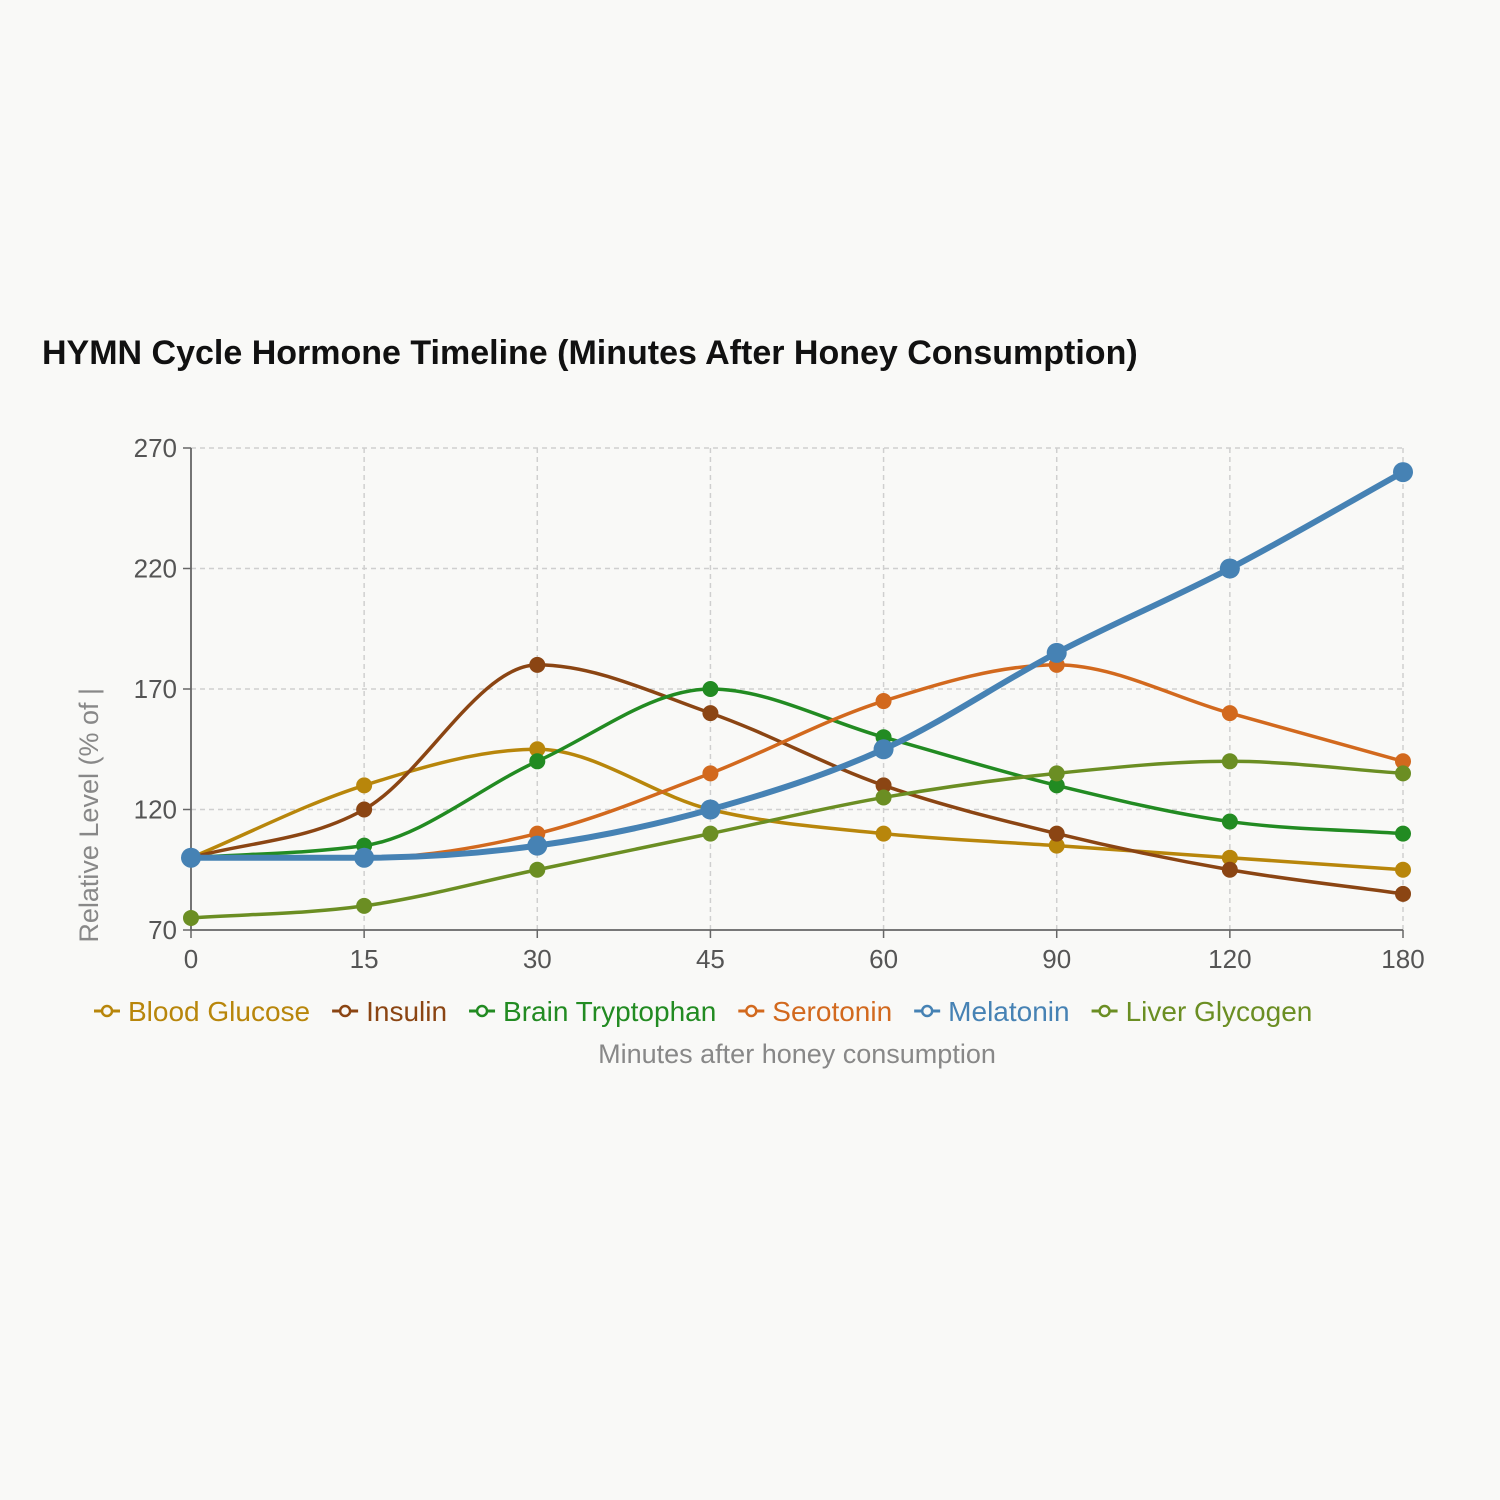  Describe the element at coordinates (155, 448) in the screenshot. I see `y-tick-label: 270` at that location.